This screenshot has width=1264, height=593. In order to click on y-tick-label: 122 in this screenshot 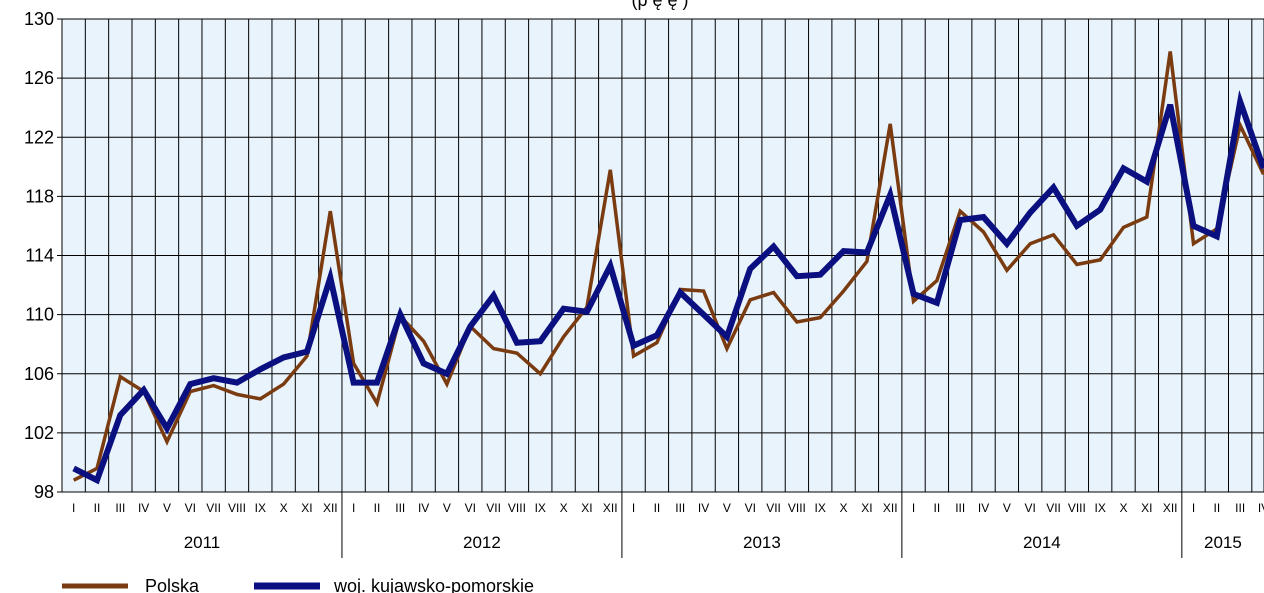, I will do `click(39, 137)`.